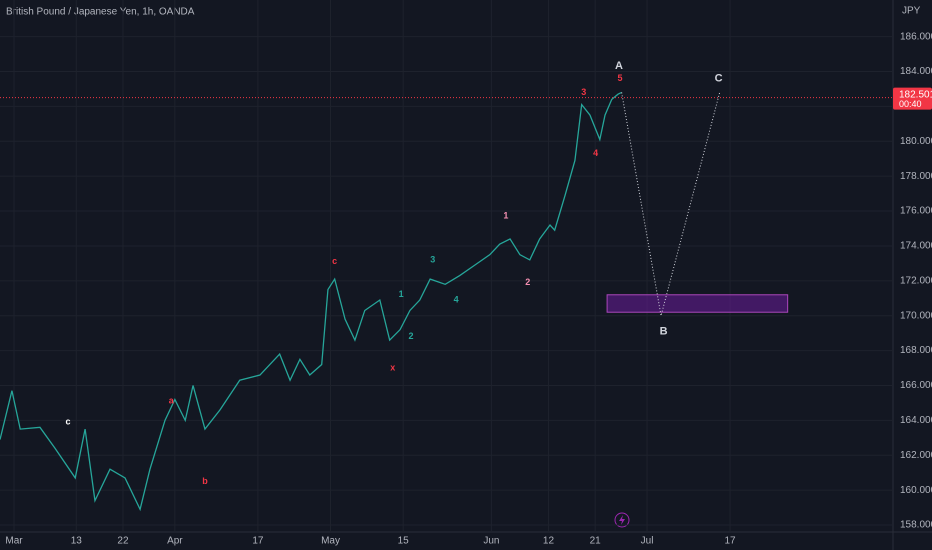  Describe the element at coordinates (916, 385) in the screenshot. I see `y-tick-label: 166.000` at that location.